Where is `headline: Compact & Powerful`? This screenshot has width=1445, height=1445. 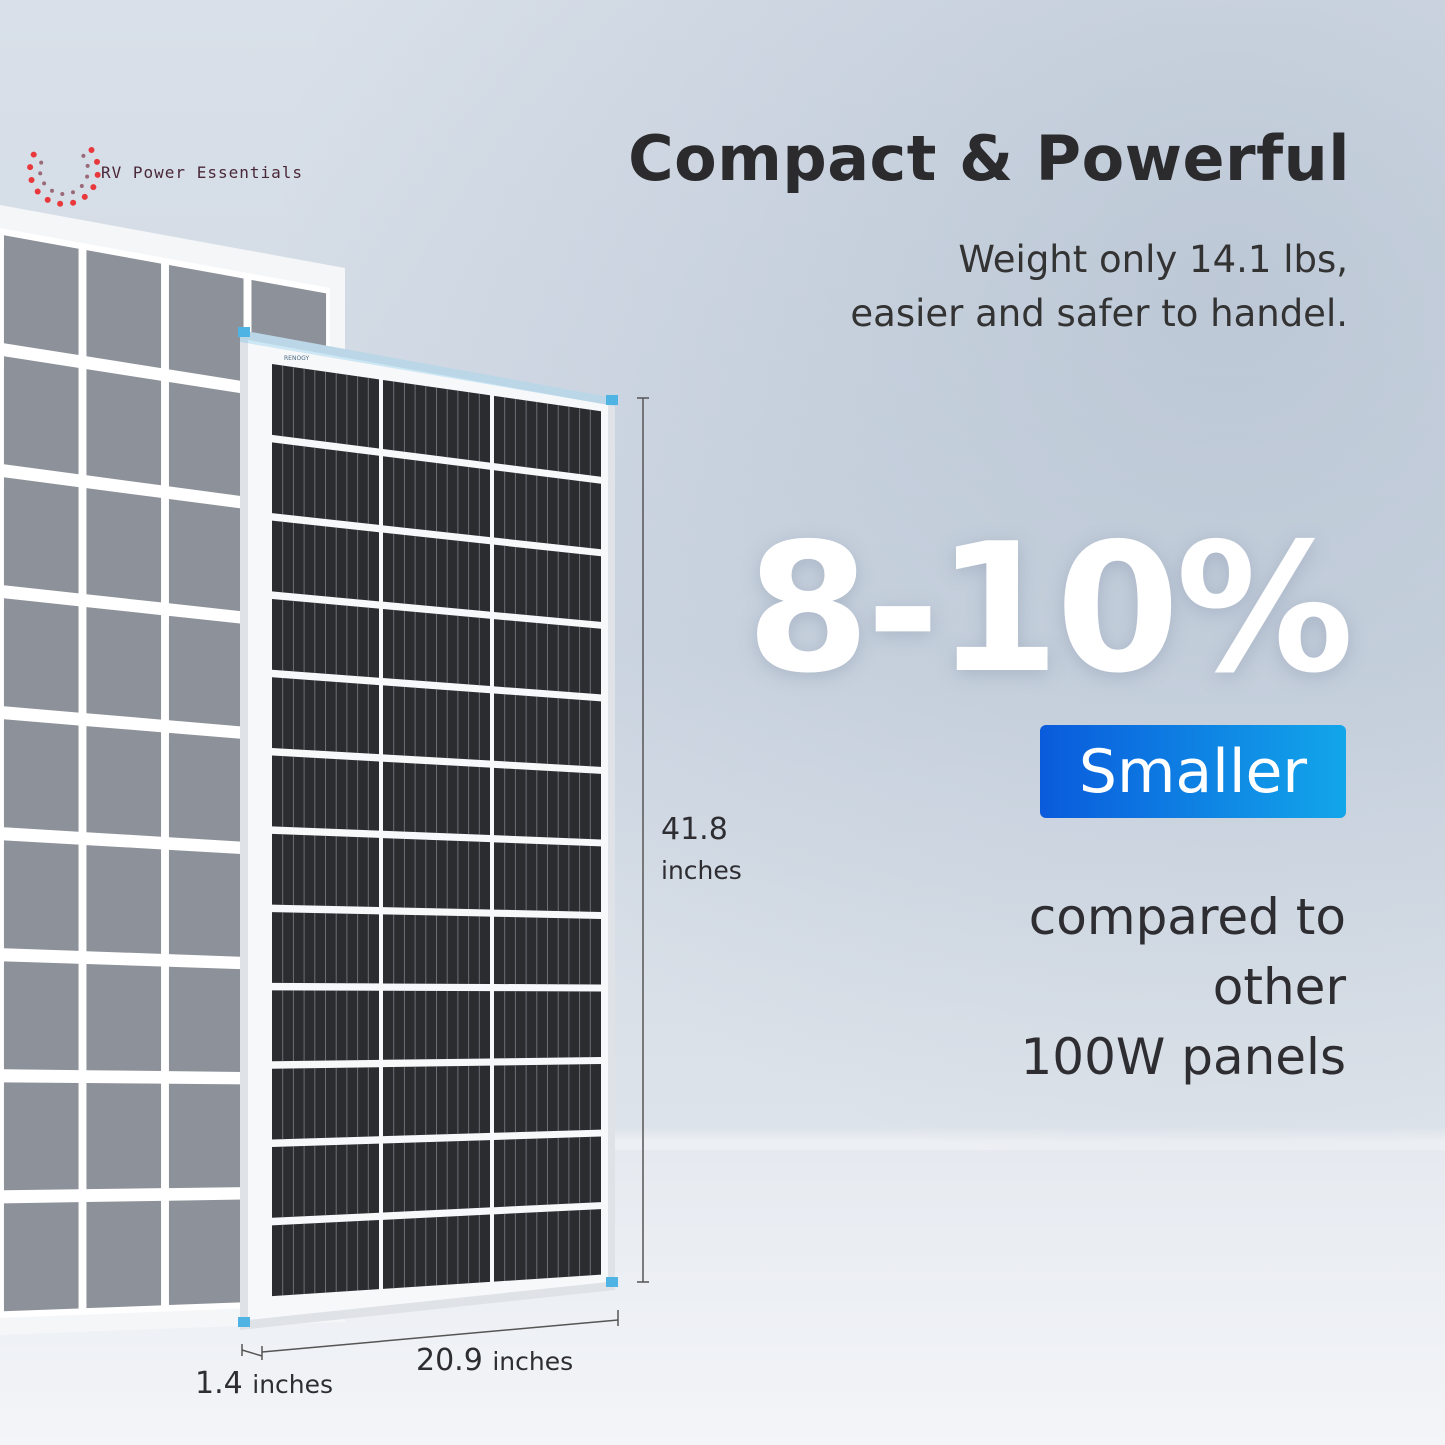
headline: Compact & Powerful is located at coordinates (989, 158).